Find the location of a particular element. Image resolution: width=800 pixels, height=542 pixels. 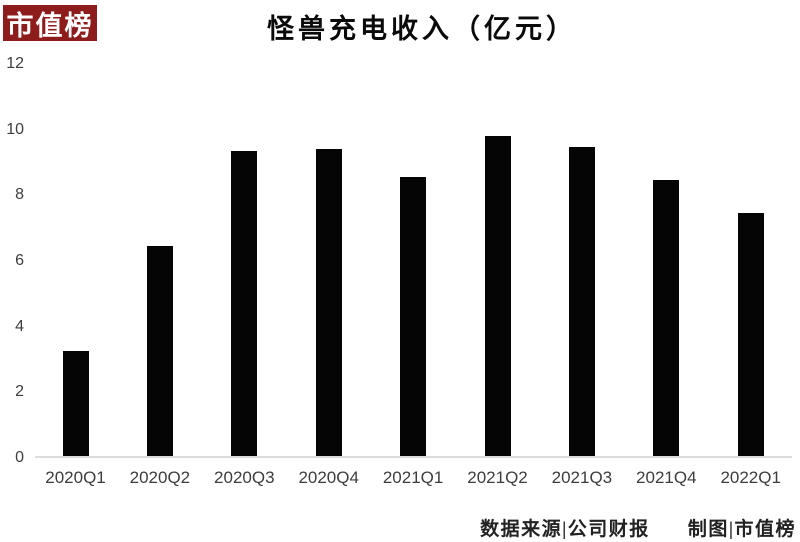

bar-2021Q4 is located at coordinates (666, 318).